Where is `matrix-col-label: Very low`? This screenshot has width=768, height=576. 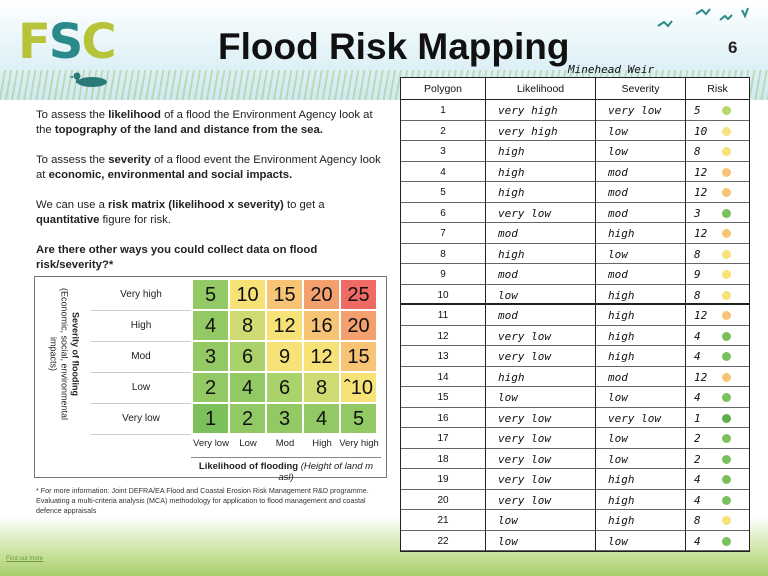
matrix-col-label: Very low is located at coordinates (211, 443).